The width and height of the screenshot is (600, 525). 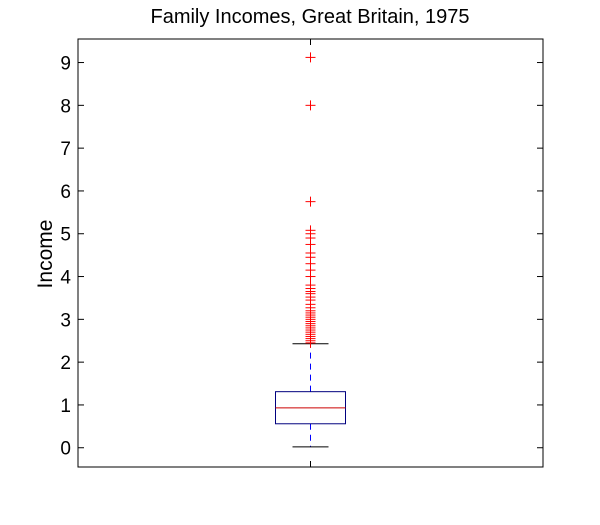 I want to click on y-tick-label: 4, so click(x=65, y=278).